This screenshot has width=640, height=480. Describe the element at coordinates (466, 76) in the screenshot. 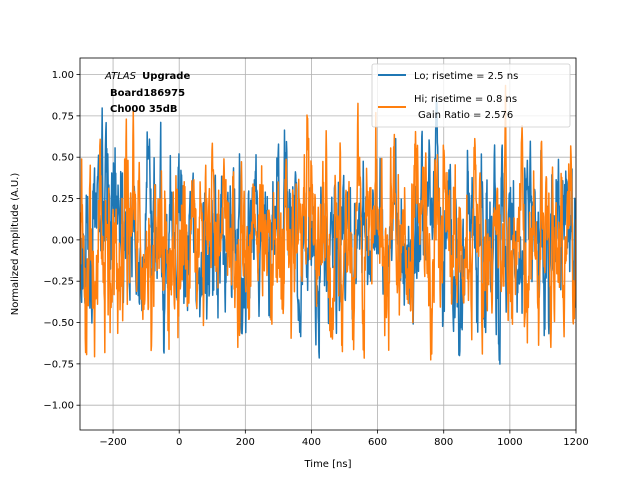

I see `legend-label-lo: Lo; risetime = 2.5 ns` at that location.